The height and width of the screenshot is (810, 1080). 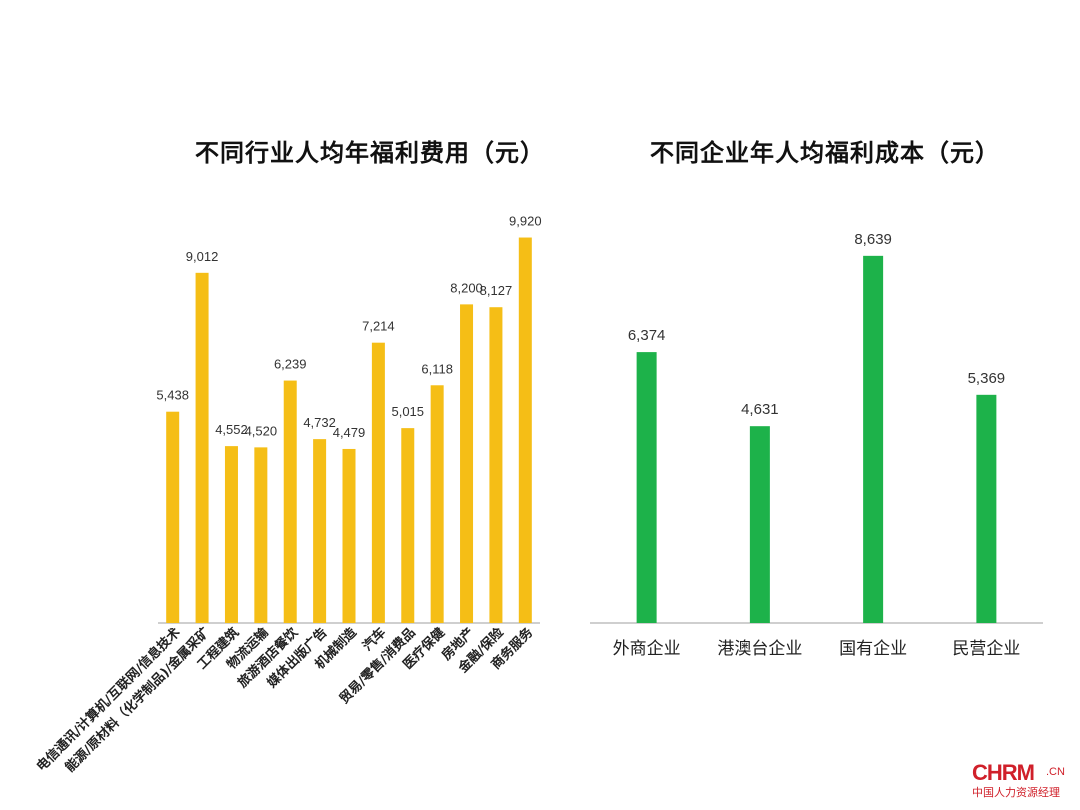 What do you see at coordinates (108, 700) in the screenshot?
I see `industry-category-label: 电信通讯/计算机/互联网/信息技术` at bounding box center [108, 700].